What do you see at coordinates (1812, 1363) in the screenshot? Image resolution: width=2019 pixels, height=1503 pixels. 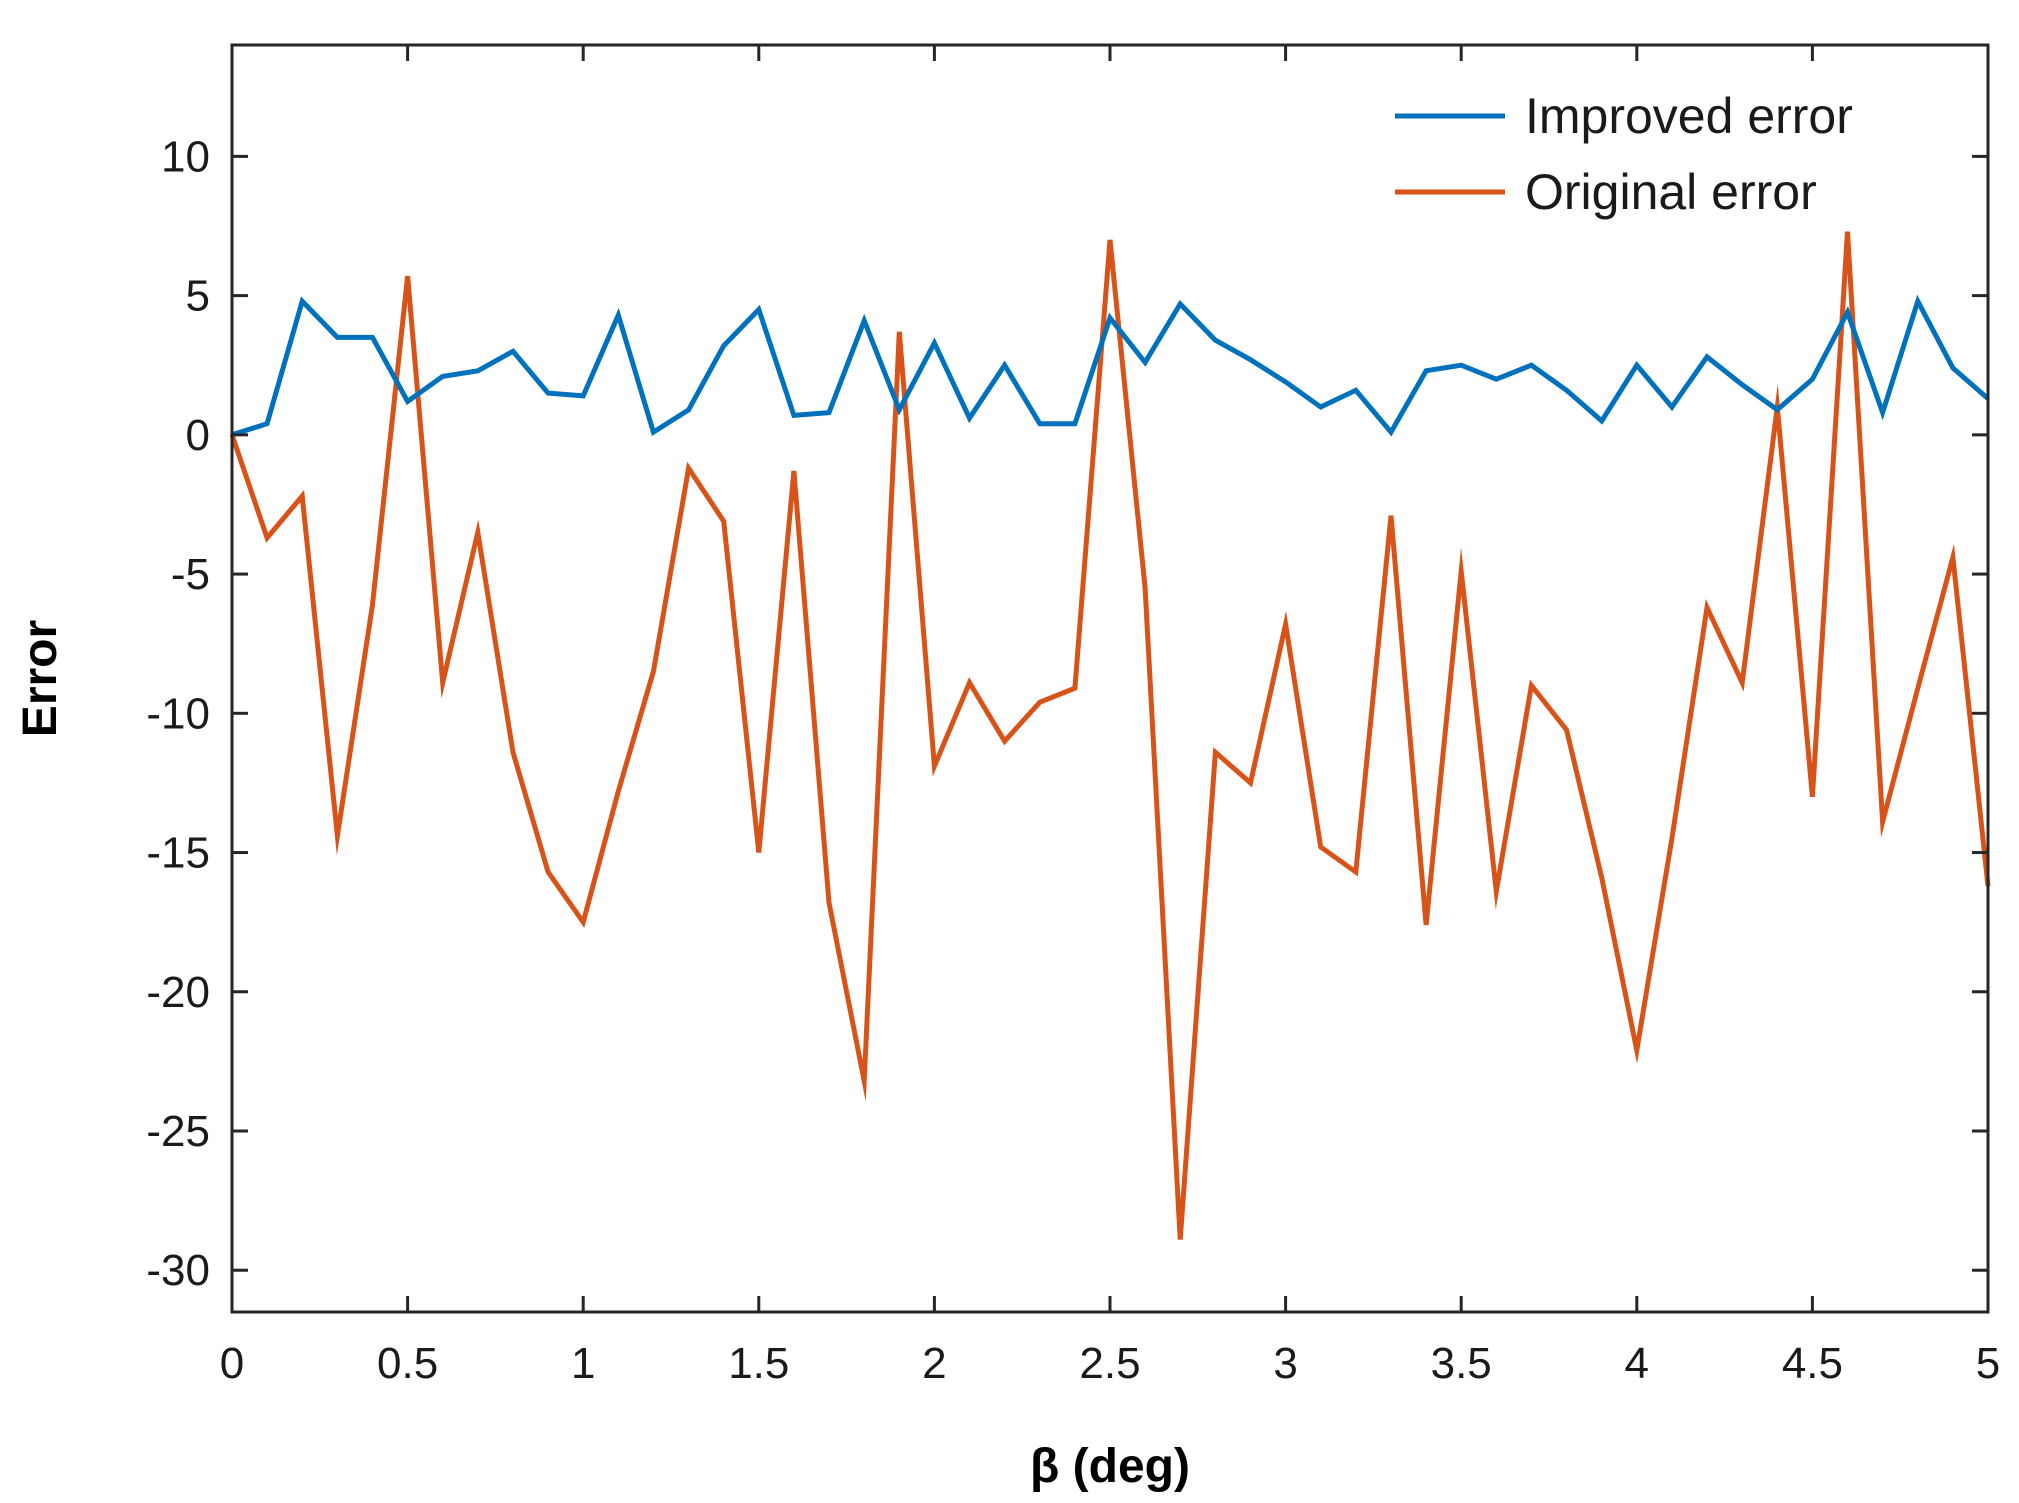 I see `x-tick-label: 4.5` at bounding box center [1812, 1363].